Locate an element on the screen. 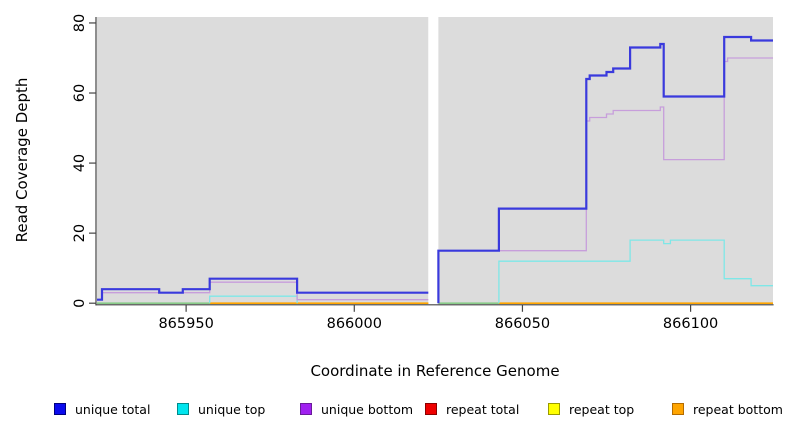 This screenshot has width=792, height=432. y-tick-label: 40 is located at coordinates (80, 163).